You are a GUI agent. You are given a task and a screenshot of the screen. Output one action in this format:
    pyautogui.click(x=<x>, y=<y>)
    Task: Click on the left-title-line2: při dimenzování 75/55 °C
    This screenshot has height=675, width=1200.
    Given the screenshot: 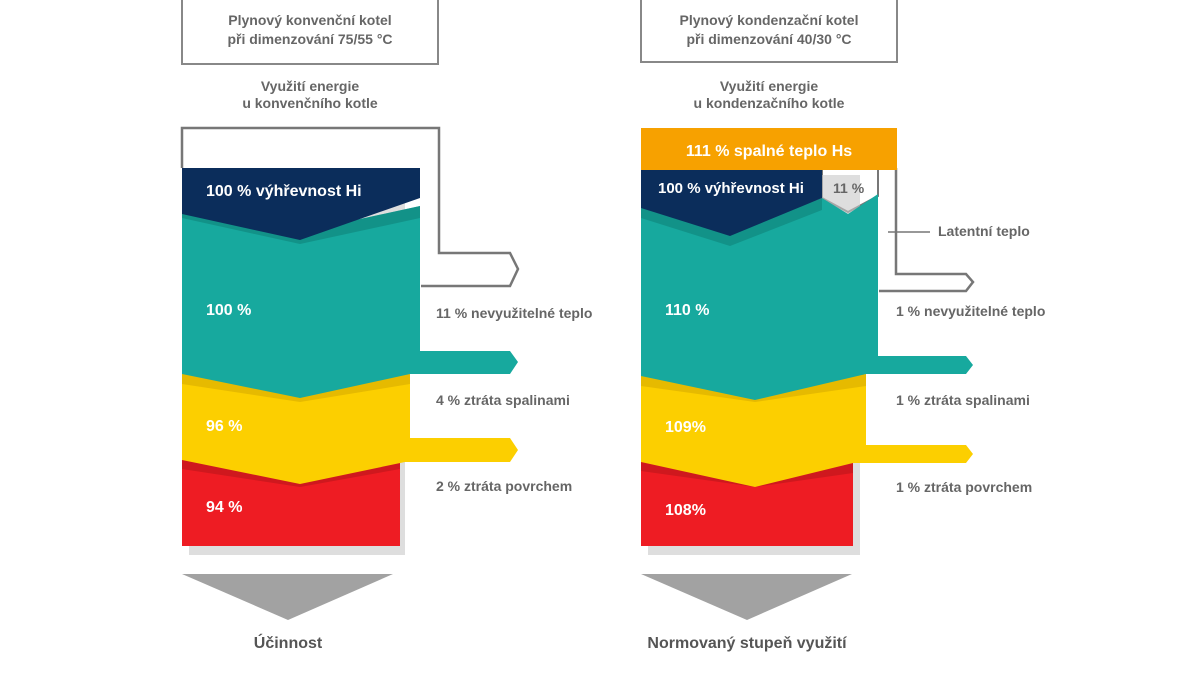 What is the action you would take?
    pyautogui.click(x=309, y=39)
    